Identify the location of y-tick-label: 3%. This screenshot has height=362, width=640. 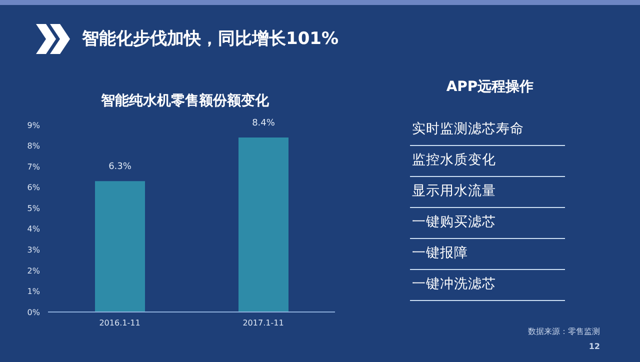
(33, 250).